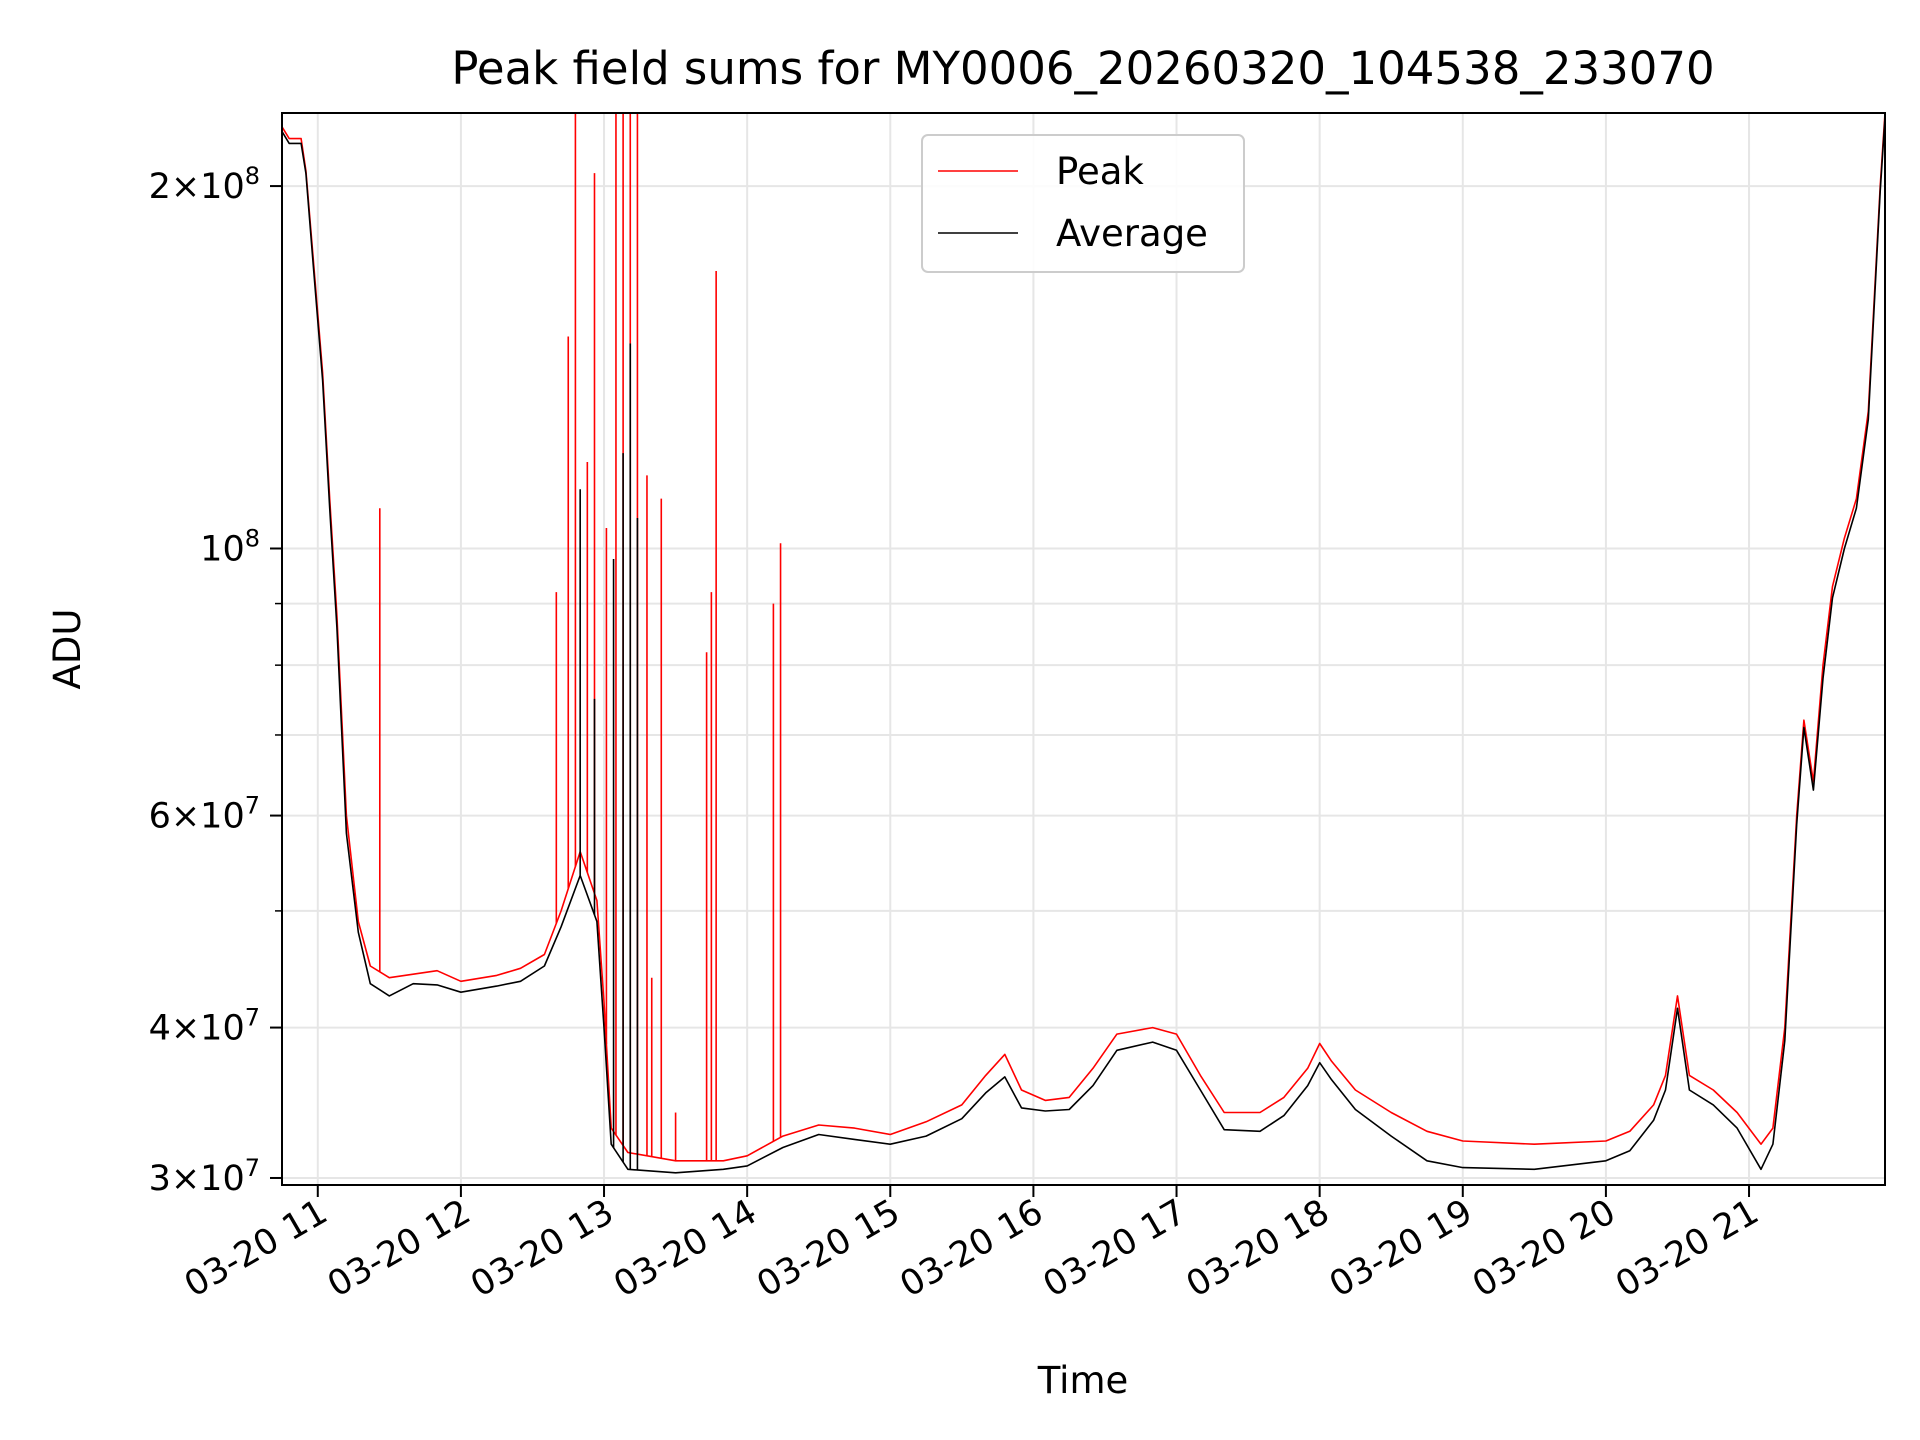  I want to click on y-tick-label: 4×107, so click(204, 1026).